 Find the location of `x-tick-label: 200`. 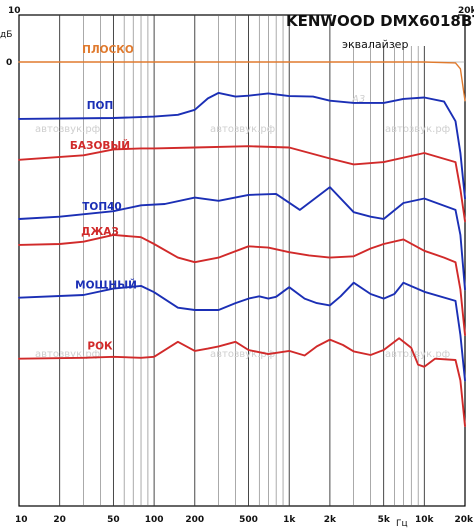

x-tick-label: 200 is located at coordinates (194, 520).